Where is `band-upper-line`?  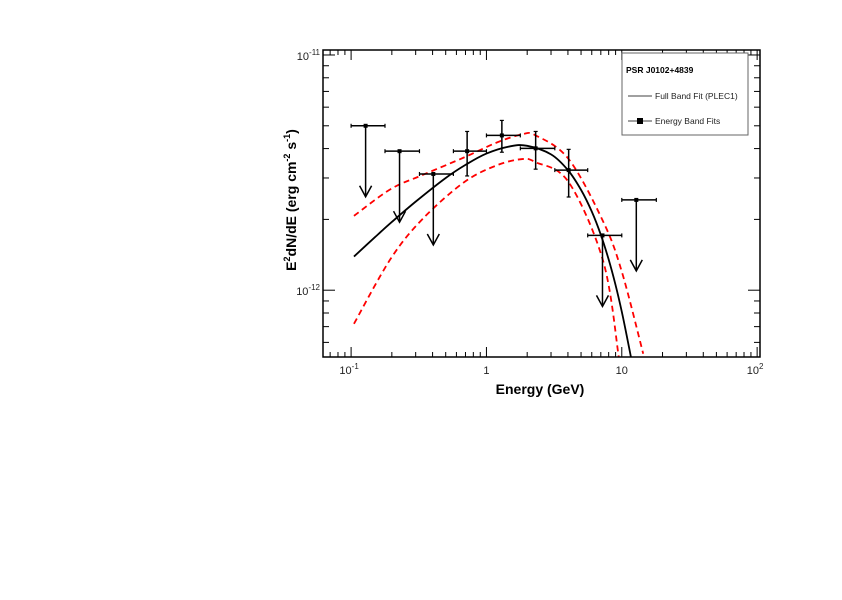
band-upper-line is located at coordinates (499, 242).